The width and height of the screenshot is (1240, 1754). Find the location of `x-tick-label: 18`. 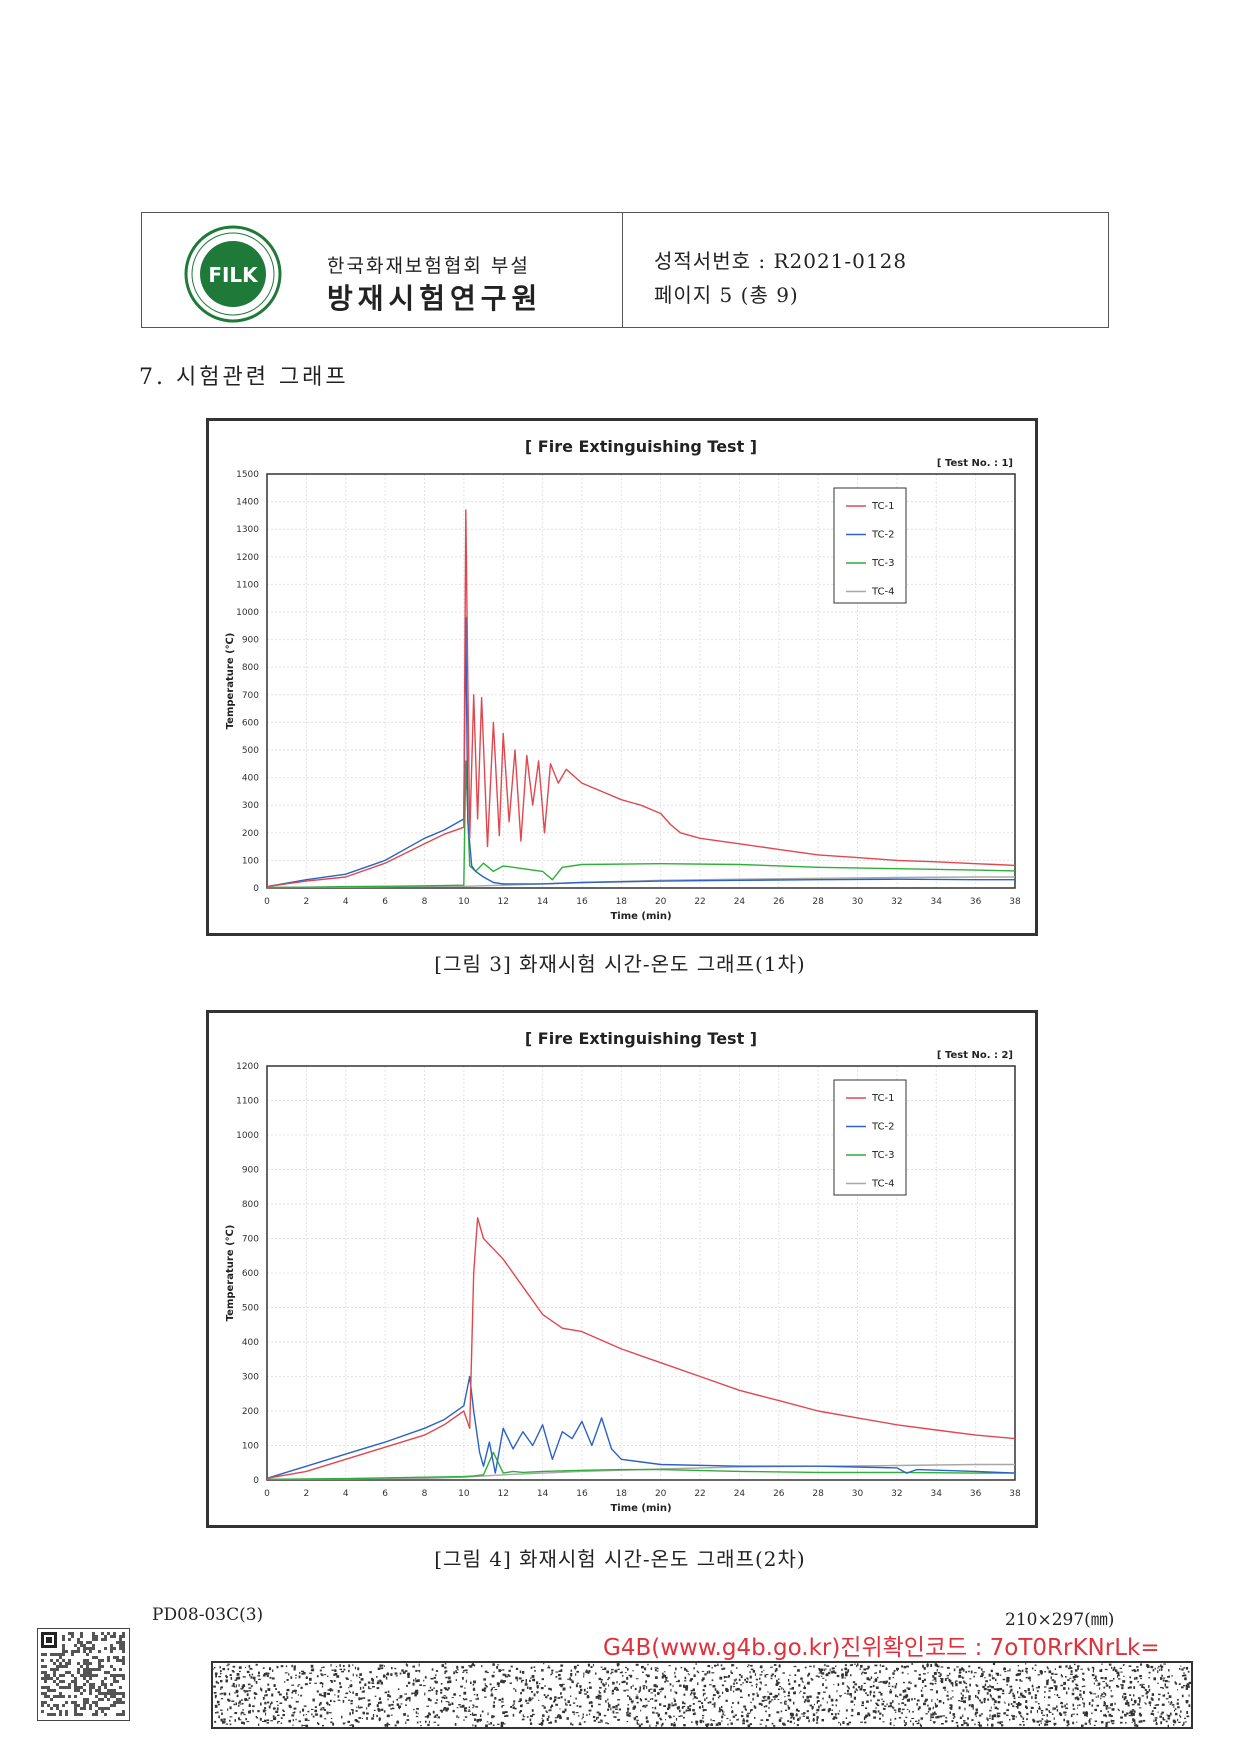

x-tick-label: 18 is located at coordinates (622, 1494).